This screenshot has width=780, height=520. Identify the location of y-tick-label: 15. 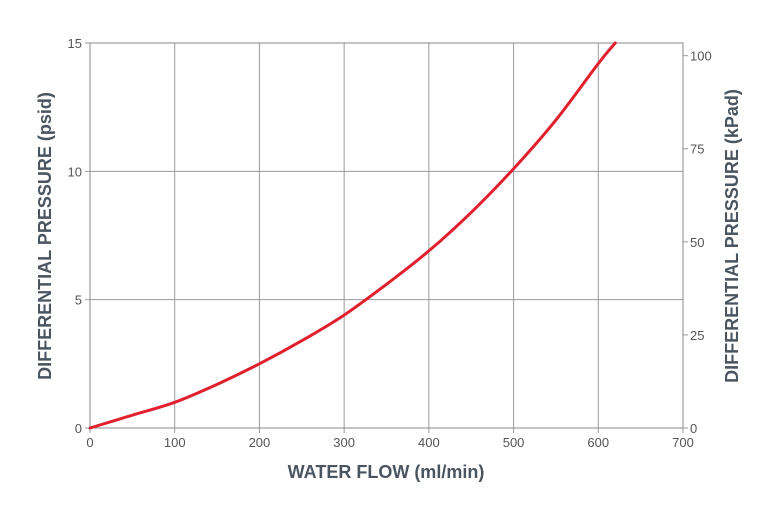
(75, 43).